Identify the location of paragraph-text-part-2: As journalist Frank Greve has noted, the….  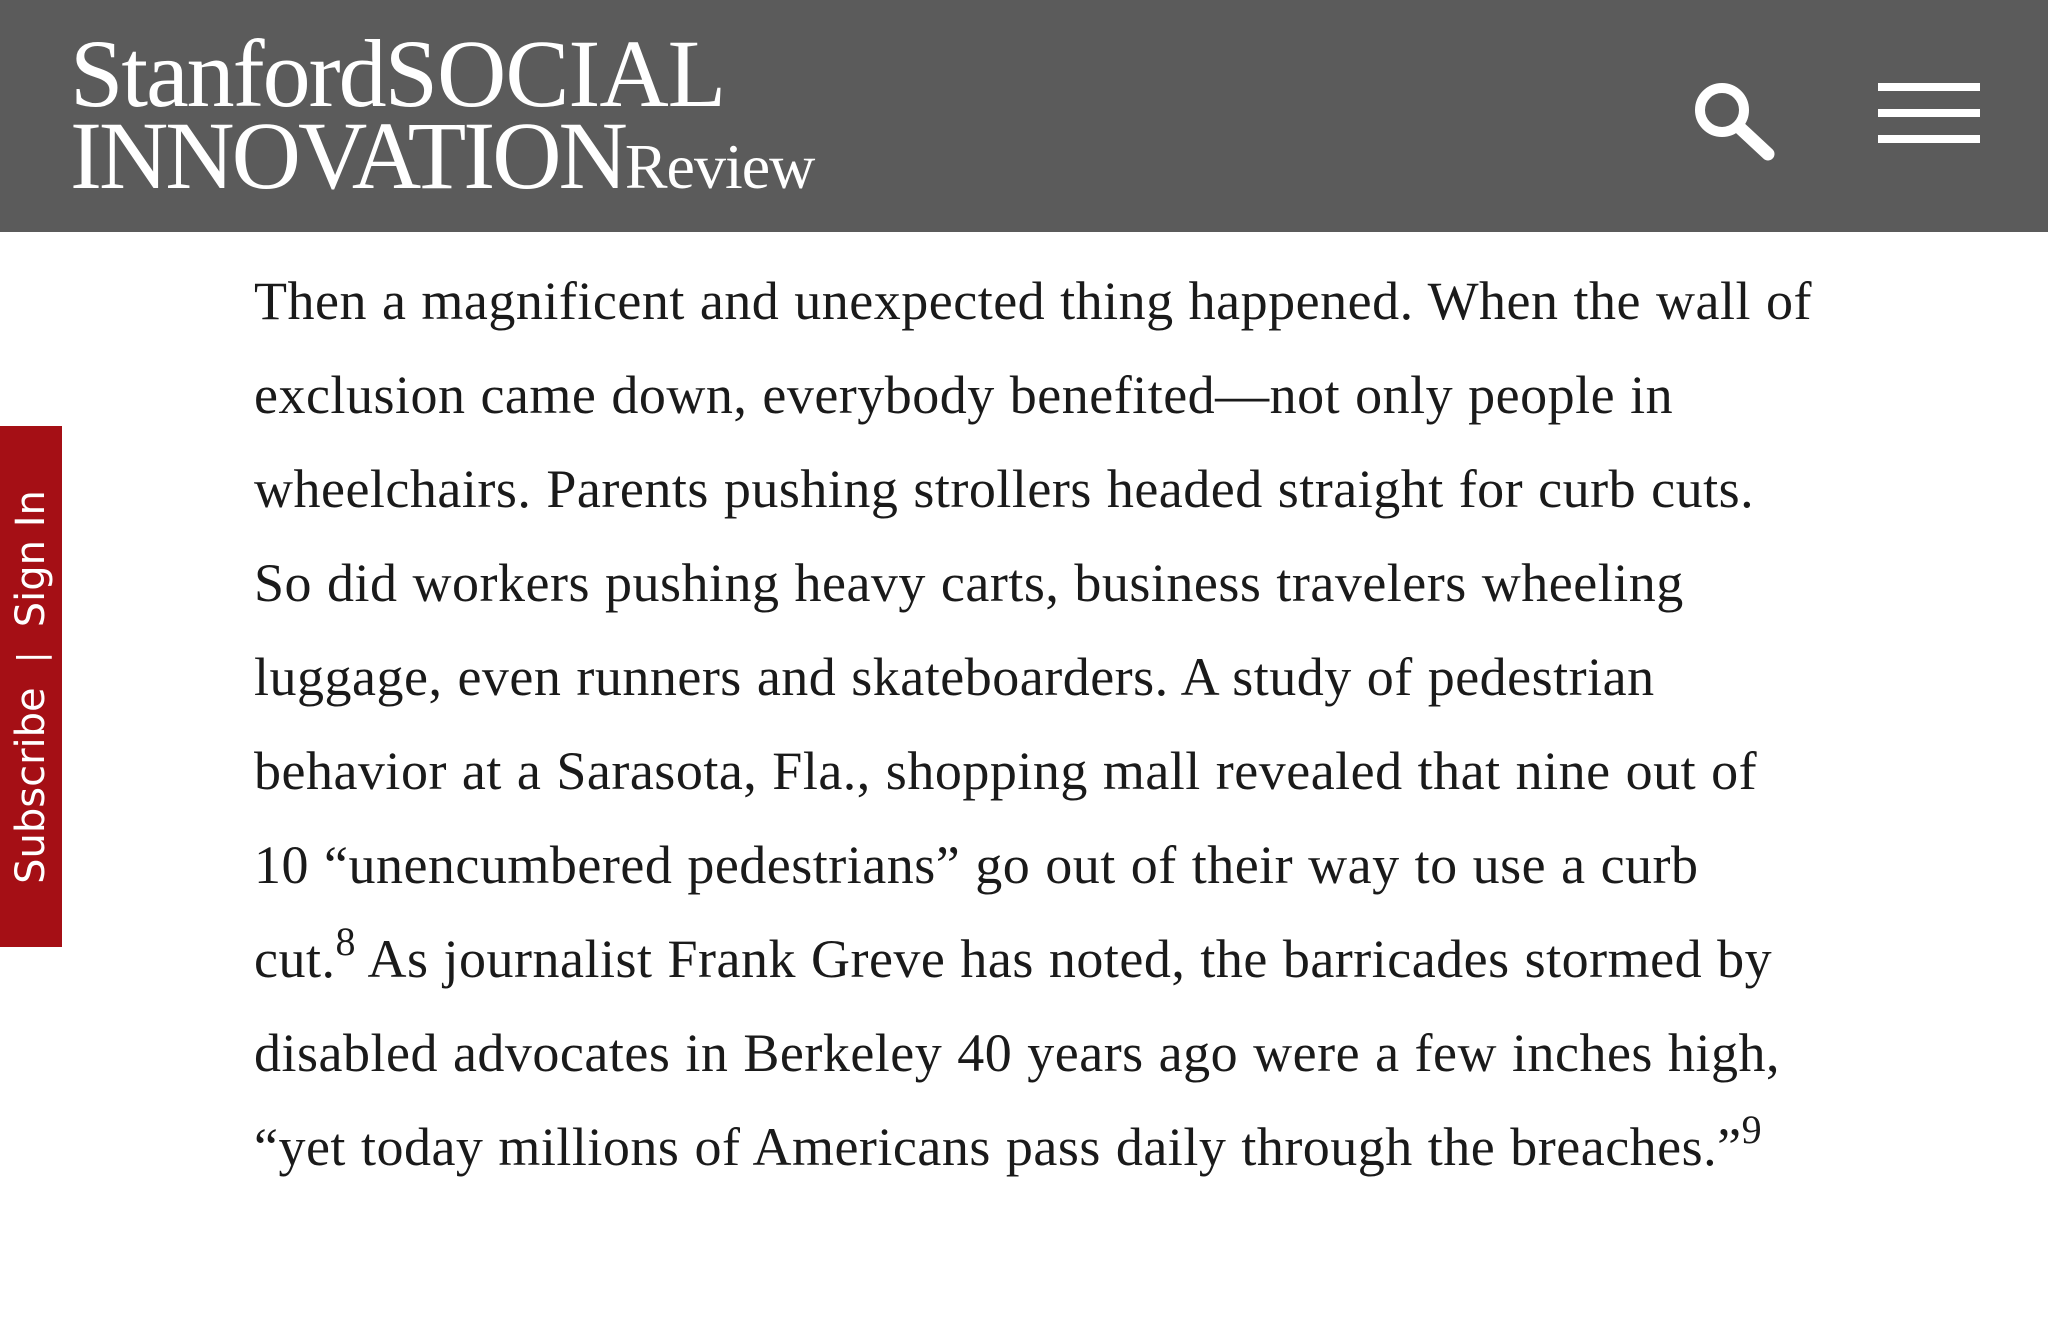
(1017, 1053).